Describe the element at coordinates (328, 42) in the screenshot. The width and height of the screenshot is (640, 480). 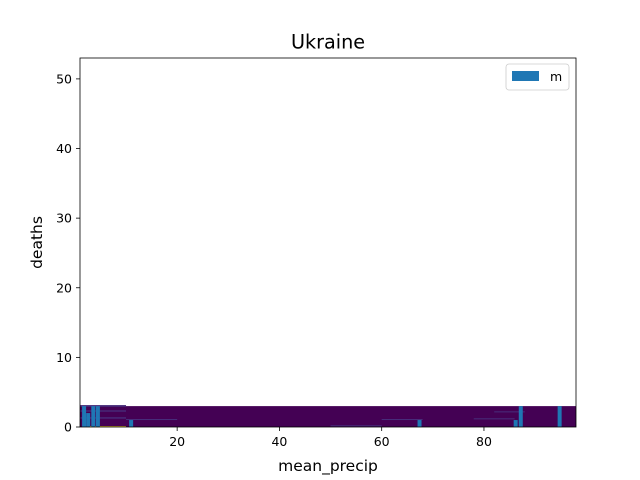
I see `chart-title: Ukraine` at that location.